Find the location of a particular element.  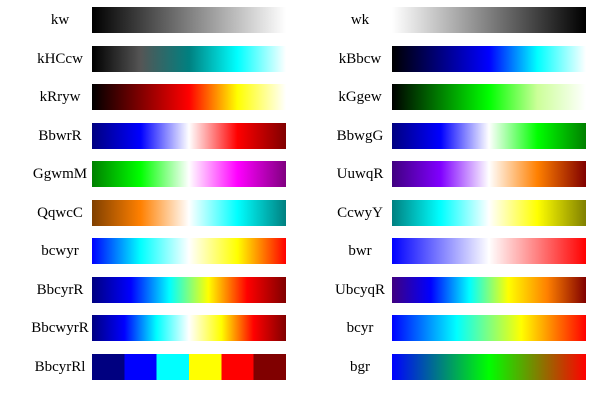

colormap-label: BbwrR is located at coordinates (60, 135).